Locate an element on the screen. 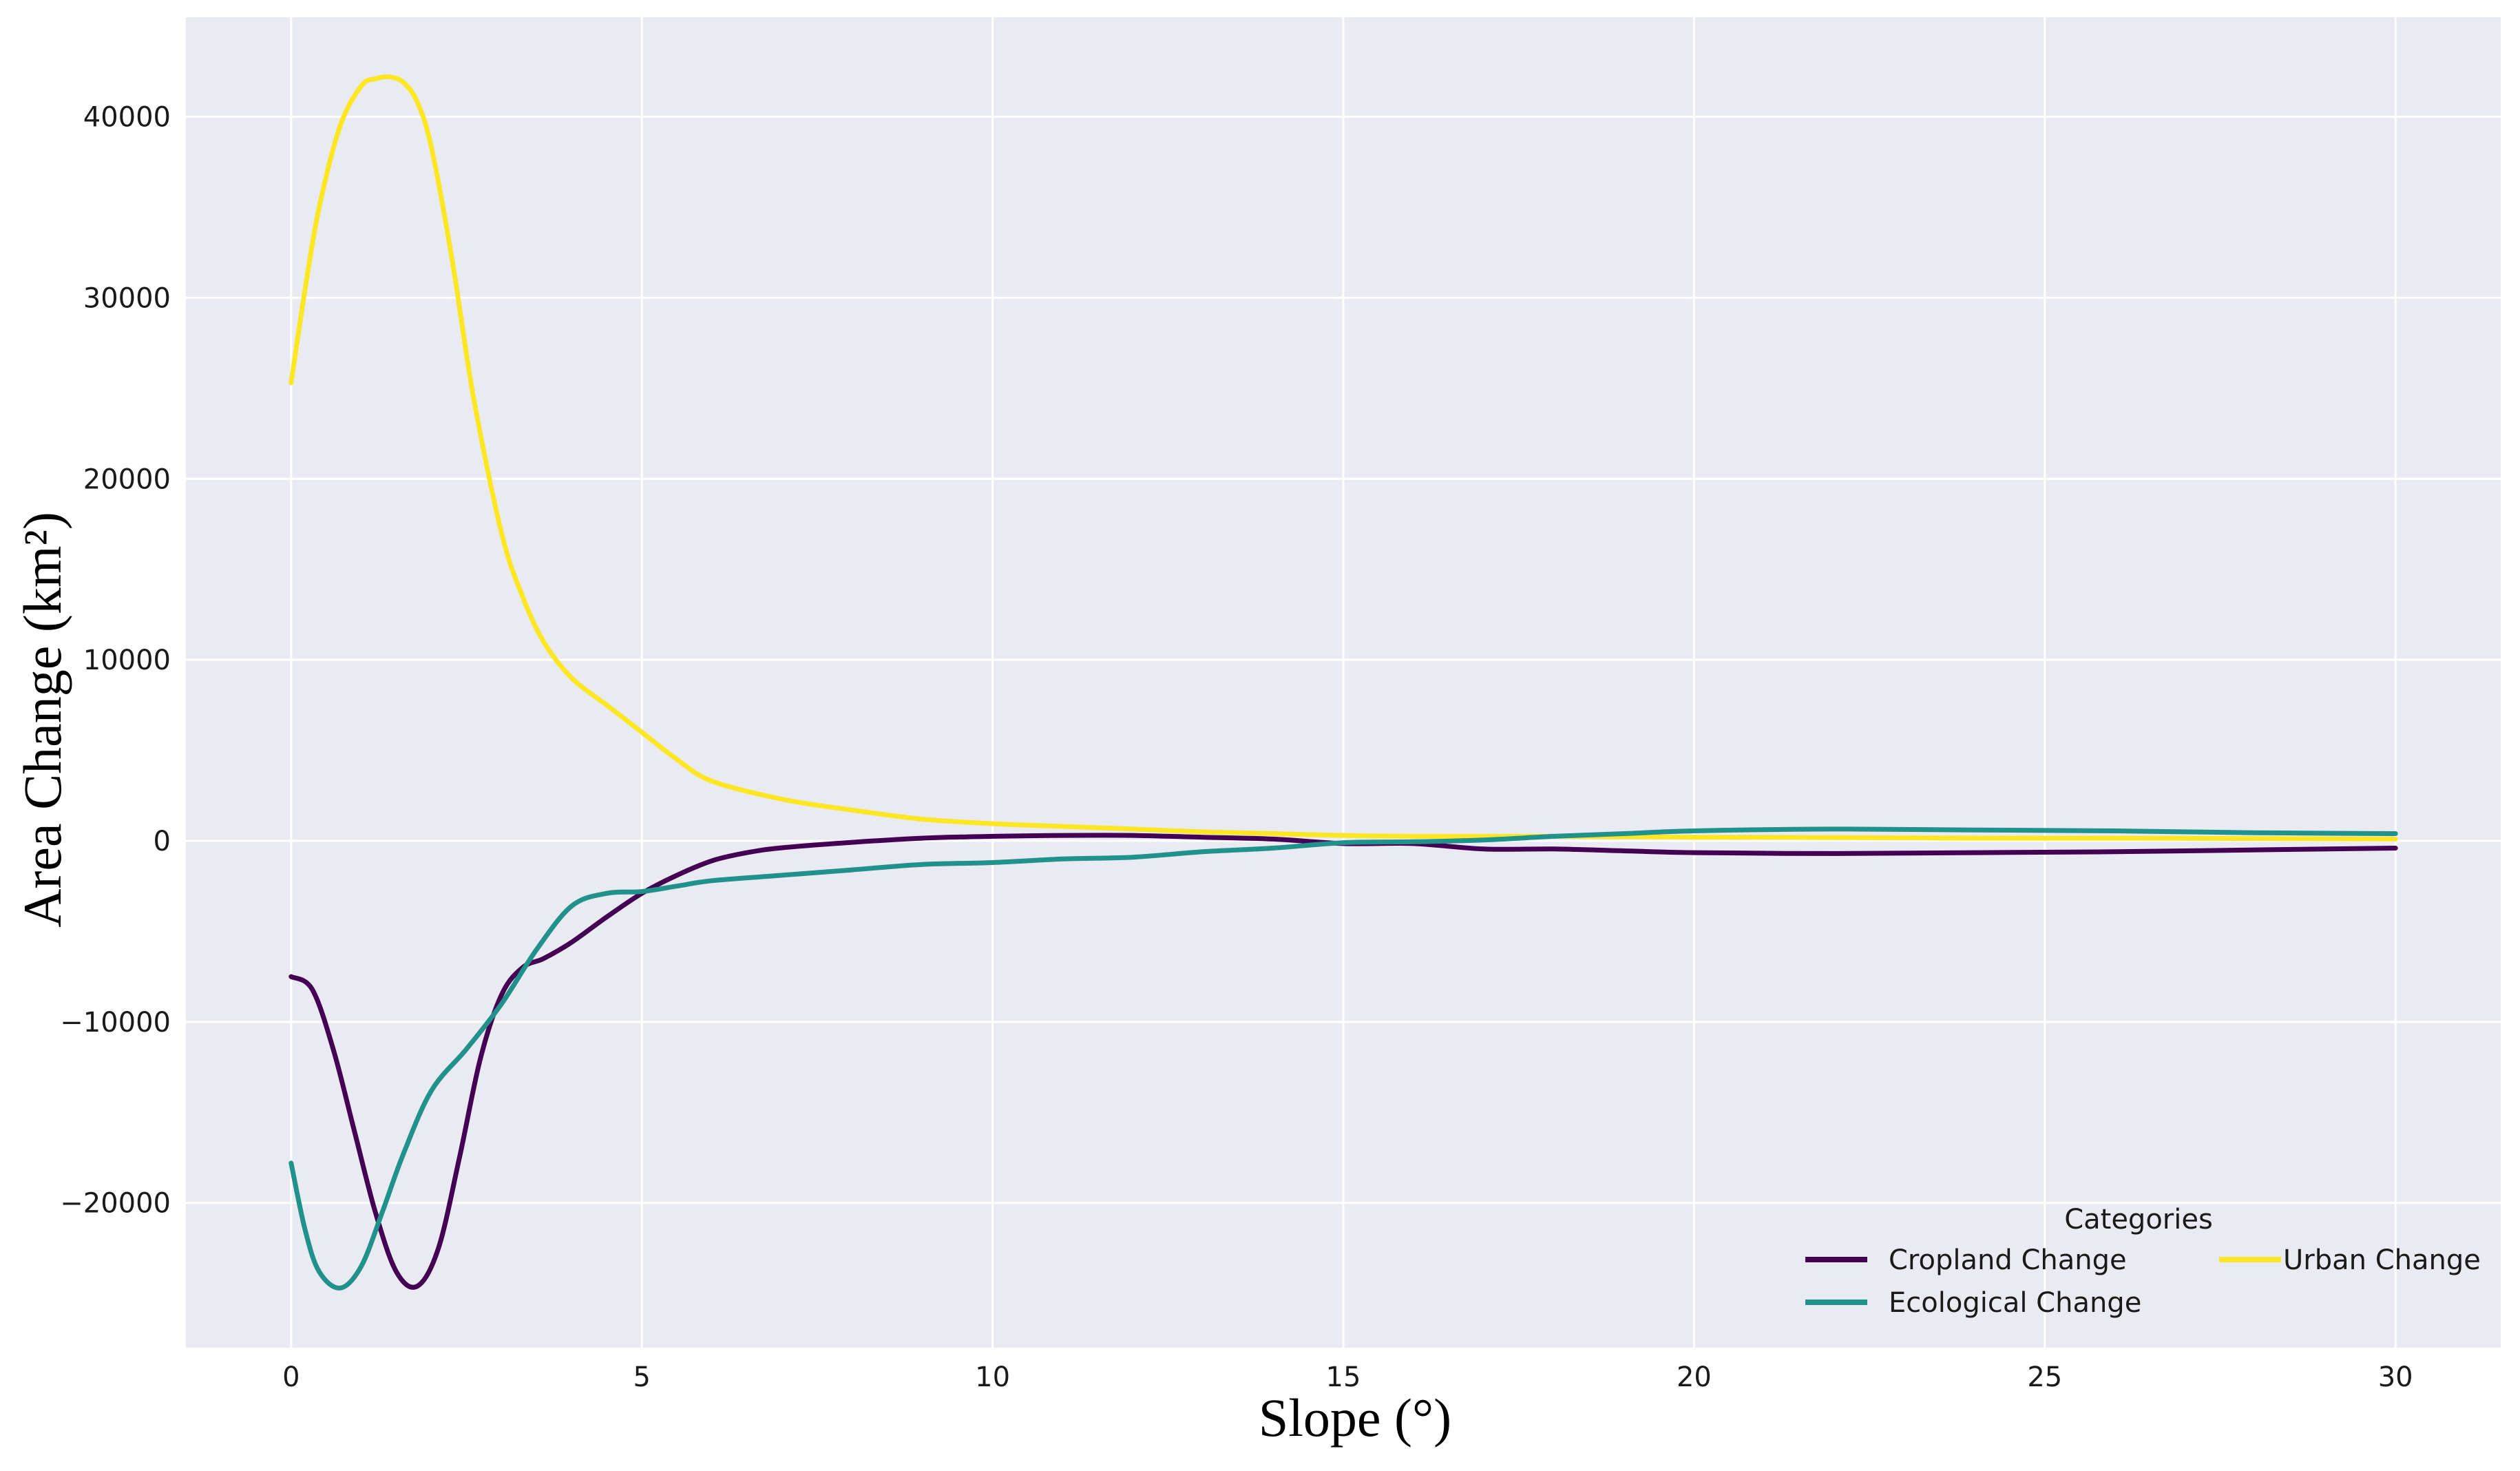 The image size is (2520, 1471). x-axis-tick-labels: 0 5 10 15 20 25 30 is located at coordinates (1347, 1378).